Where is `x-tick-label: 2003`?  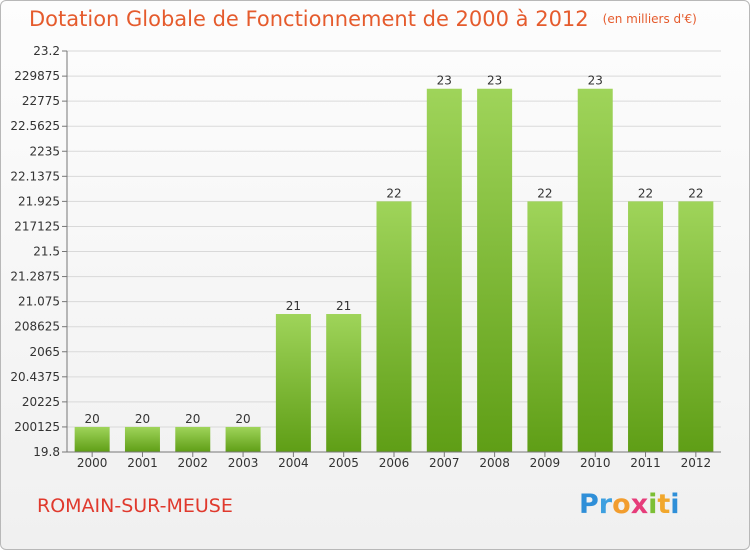 x-tick-label: 2003 is located at coordinates (243, 463).